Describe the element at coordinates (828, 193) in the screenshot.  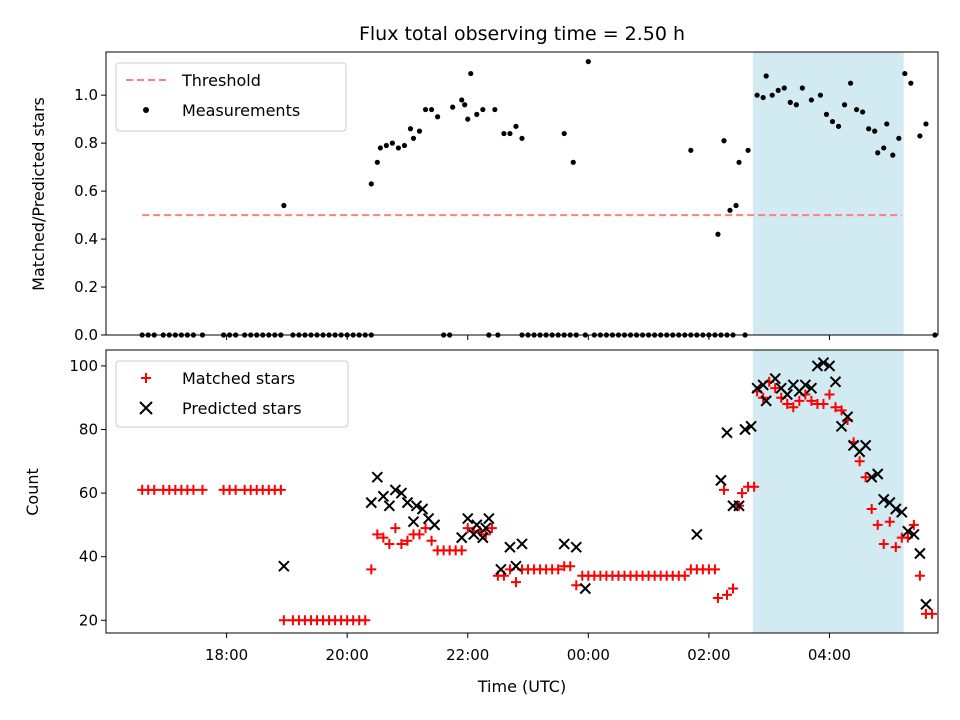
I see `top-highlight-span` at that location.